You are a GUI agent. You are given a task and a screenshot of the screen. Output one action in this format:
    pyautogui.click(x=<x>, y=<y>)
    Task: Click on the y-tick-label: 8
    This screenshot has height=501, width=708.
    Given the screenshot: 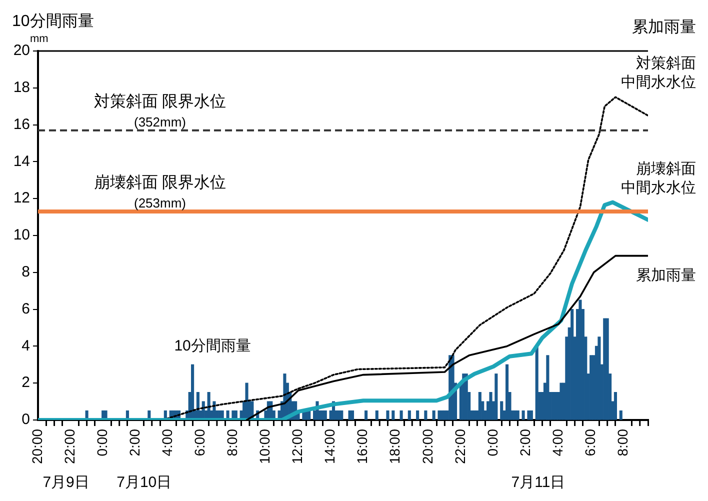 What is the action you would take?
    pyautogui.click(x=26, y=272)
    